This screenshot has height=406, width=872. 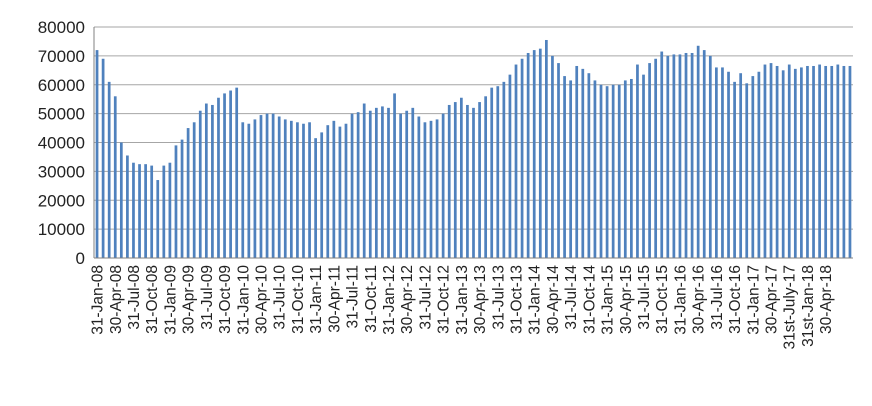 What do you see at coordinates (61, 27) in the screenshot?
I see `y-tick-label: 80000` at bounding box center [61, 27].